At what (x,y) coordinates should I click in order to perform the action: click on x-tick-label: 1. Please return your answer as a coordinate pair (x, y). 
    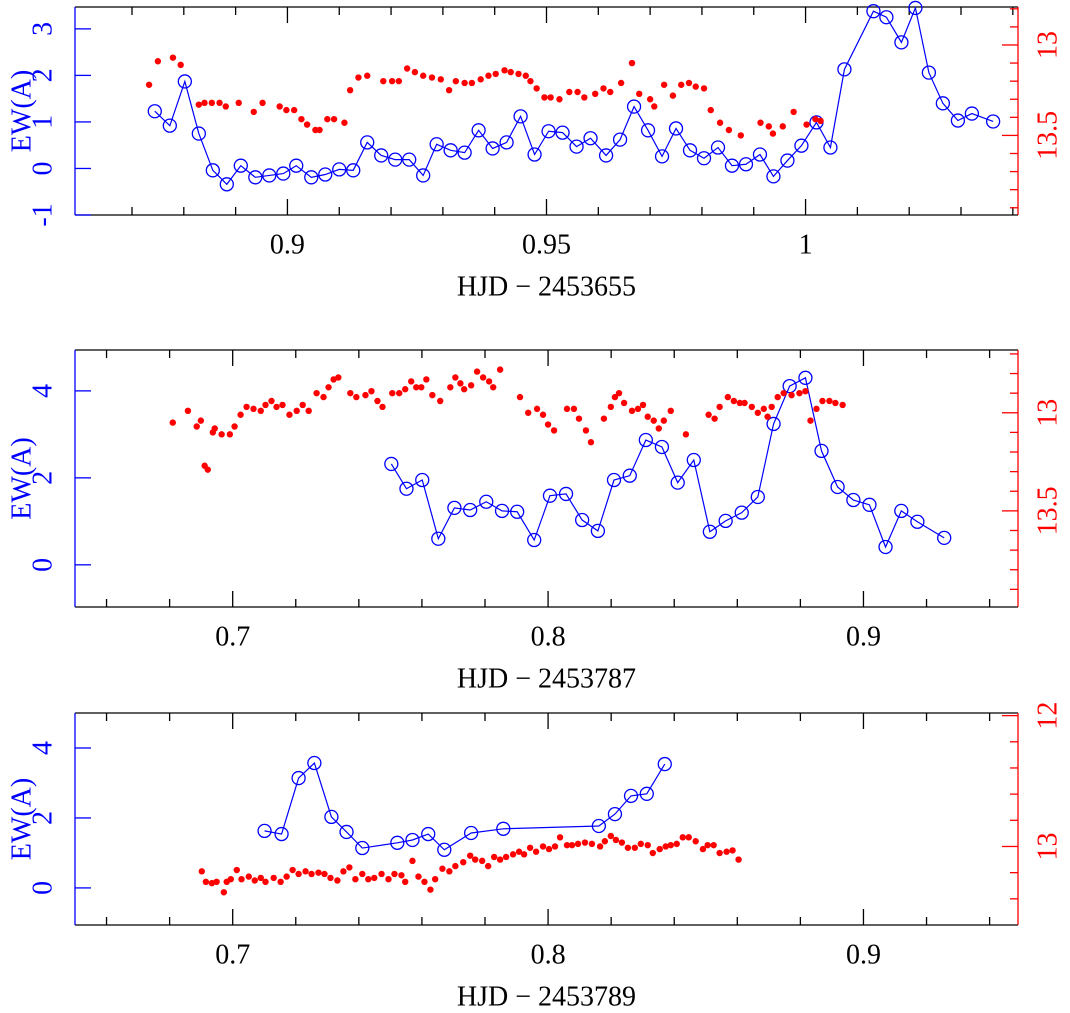
    Looking at the image, I should click on (806, 244).